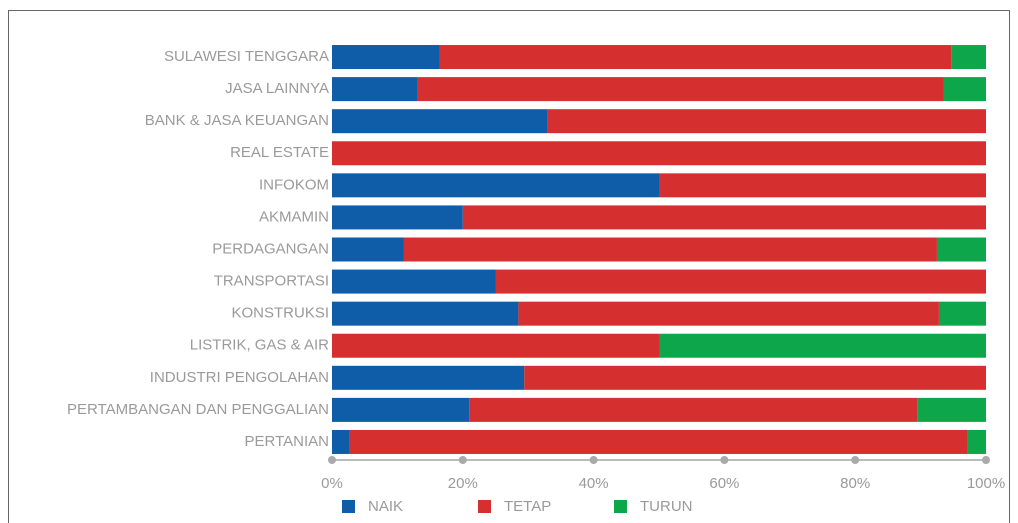 The image size is (1018, 523). What do you see at coordinates (287, 441) in the screenshot?
I see `y-tick-label: PERTANIAN` at bounding box center [287, 441].